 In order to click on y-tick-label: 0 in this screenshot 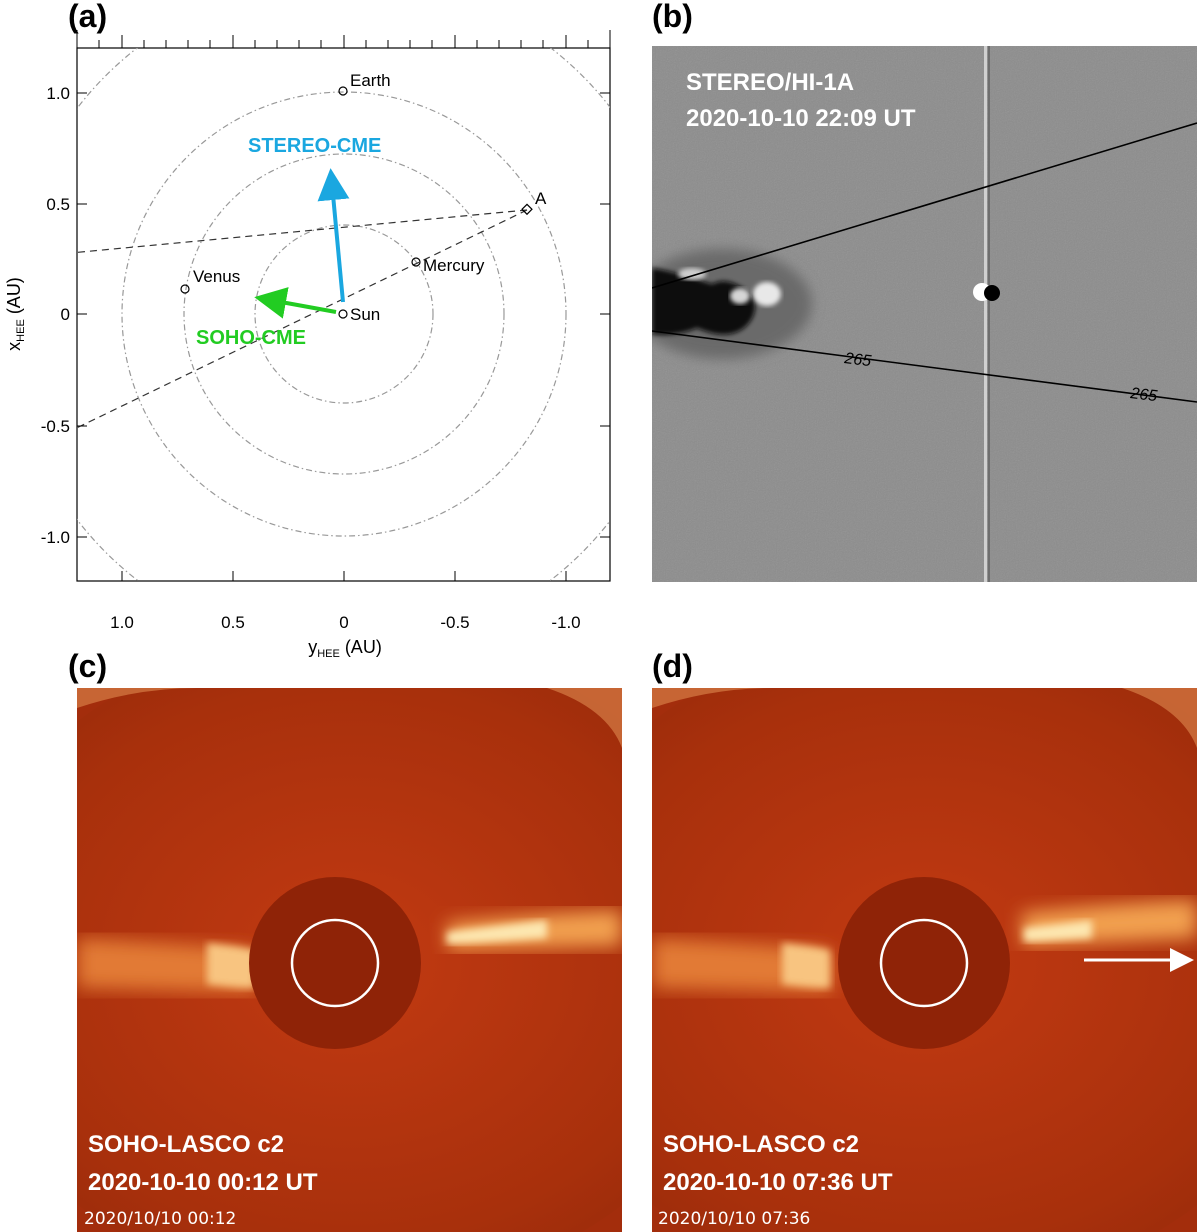, I will do `click(65, 314)`.